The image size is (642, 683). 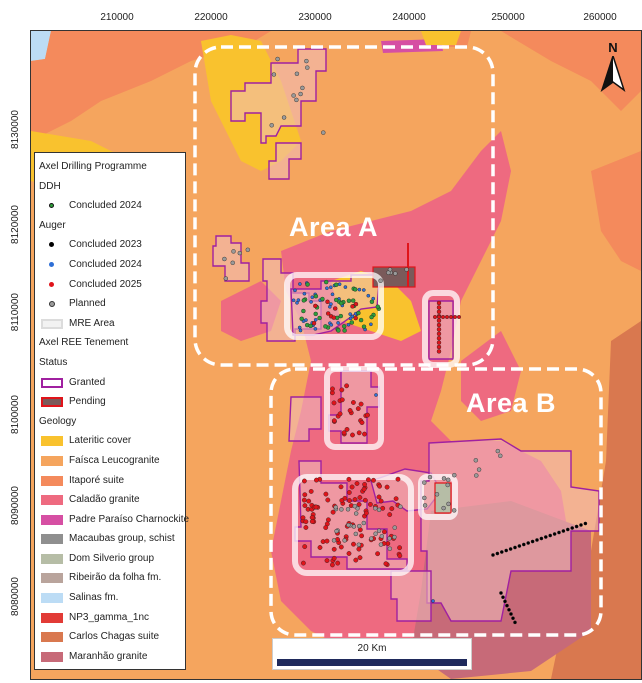 I want to click on legend-item-ddh-2024: Concluded 2024, so click(x=112, y=206).